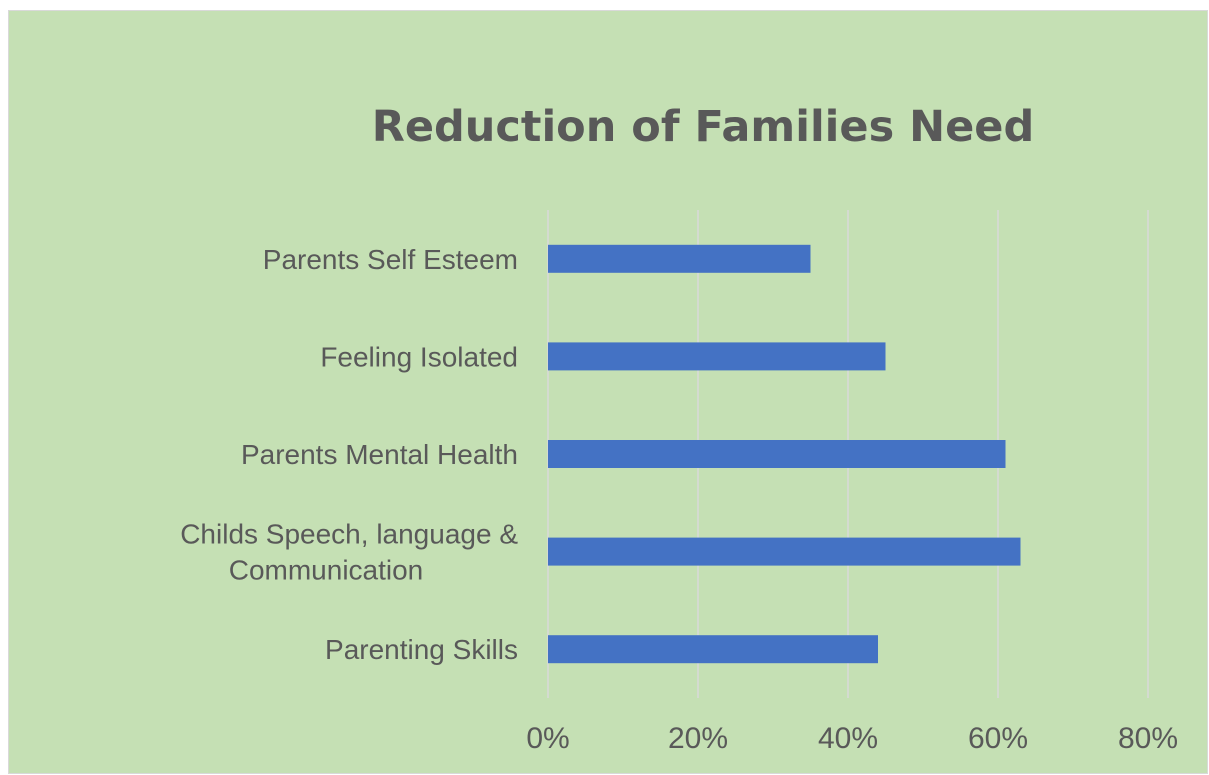 The width and height of the screenshot is (1209, 775). Describe the element at coordinates (349, 552) in the screenshot. I see `category-label: Childs Speech, language & Communication` at that location.